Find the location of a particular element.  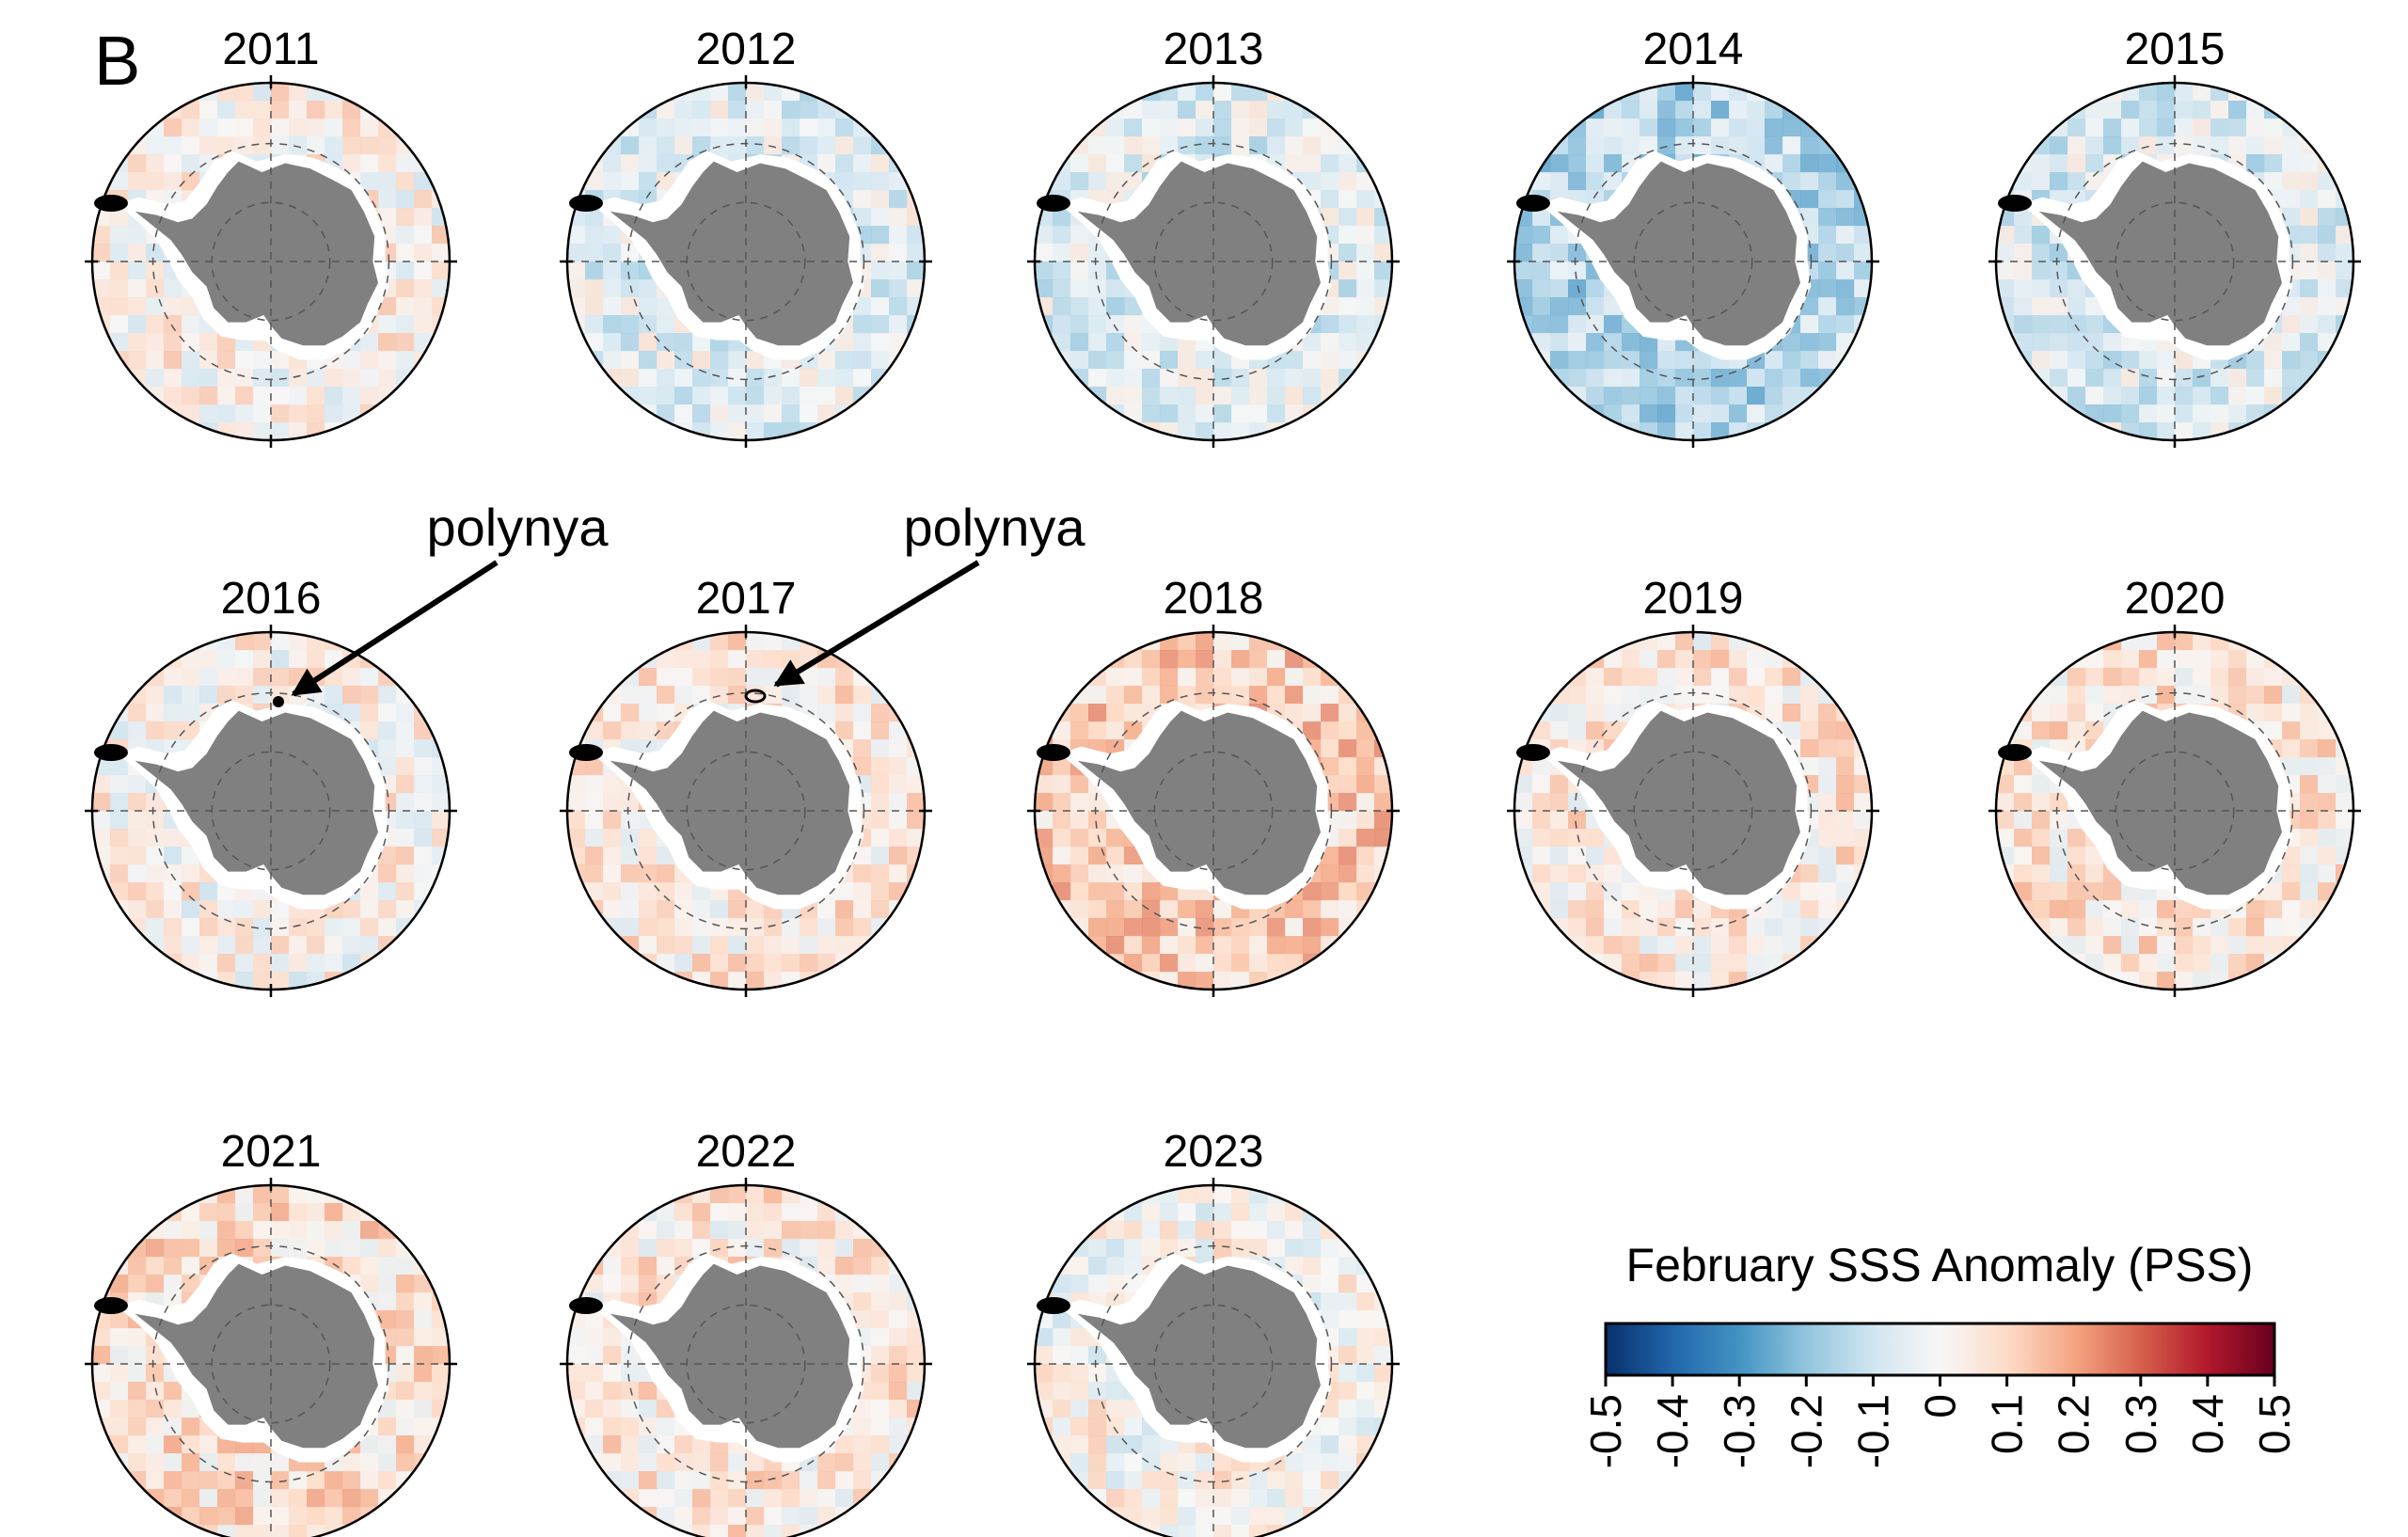

map-year-label: 2021 is located at coordinates (272, 1152).